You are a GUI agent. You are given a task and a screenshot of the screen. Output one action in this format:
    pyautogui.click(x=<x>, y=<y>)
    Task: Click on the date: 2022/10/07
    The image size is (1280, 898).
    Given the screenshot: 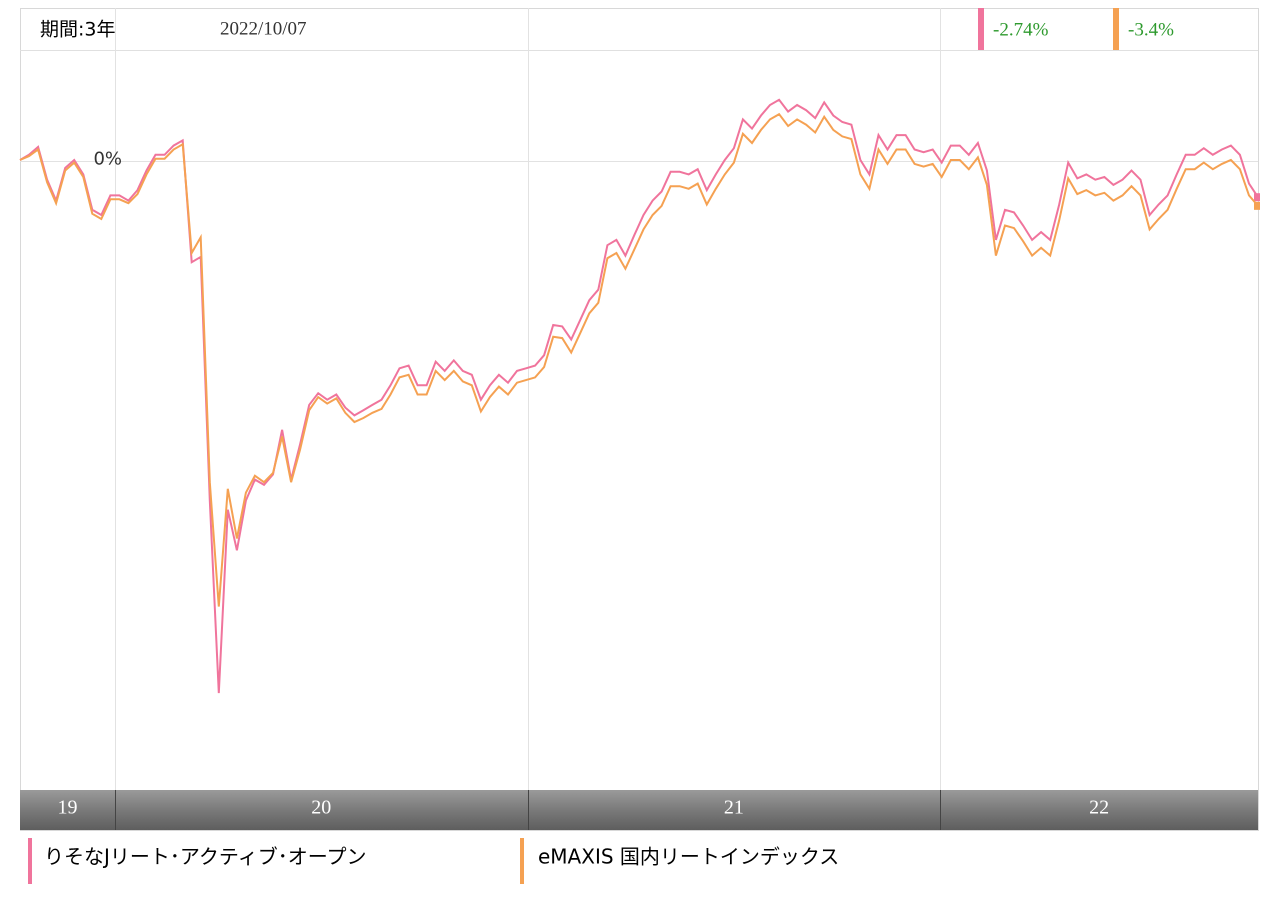 What is the action you would take?
    pyautogui.click(x=263, y=28)
    